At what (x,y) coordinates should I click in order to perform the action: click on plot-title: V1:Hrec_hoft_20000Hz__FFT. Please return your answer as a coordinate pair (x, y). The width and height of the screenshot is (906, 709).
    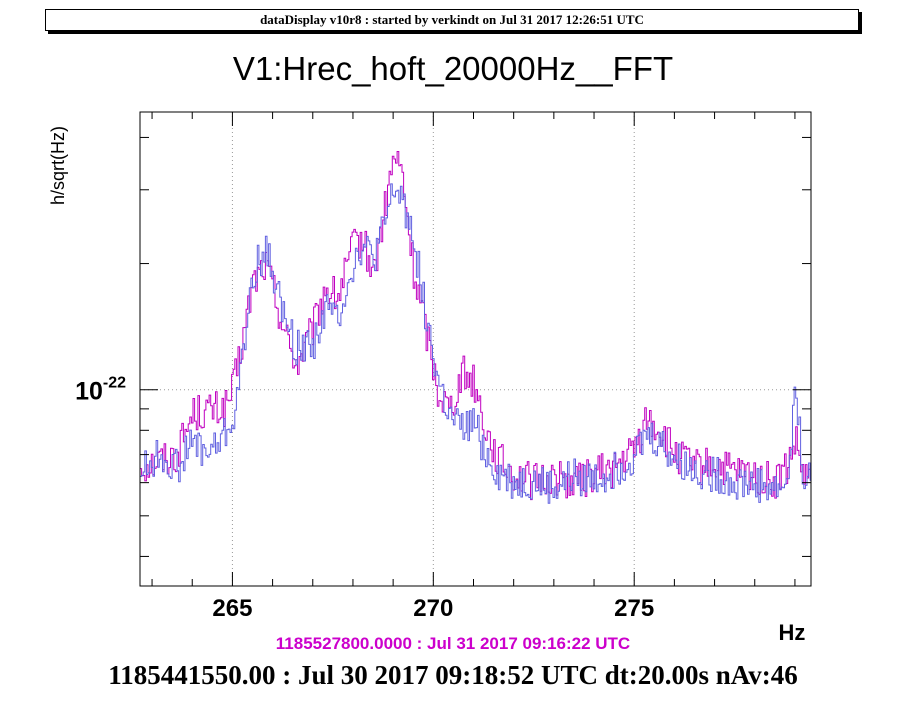
    Looking at the image, I should click on (453, 68).